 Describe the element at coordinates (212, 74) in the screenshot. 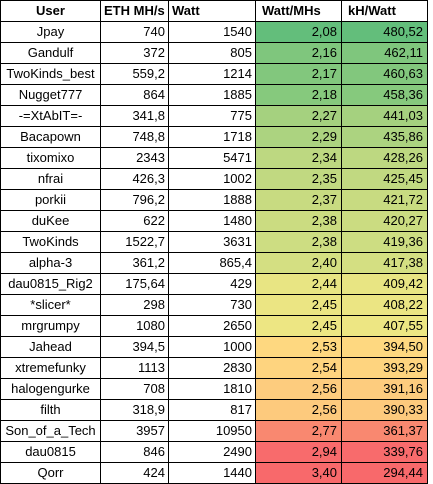

I see `watt-cell: 1214` at that location.